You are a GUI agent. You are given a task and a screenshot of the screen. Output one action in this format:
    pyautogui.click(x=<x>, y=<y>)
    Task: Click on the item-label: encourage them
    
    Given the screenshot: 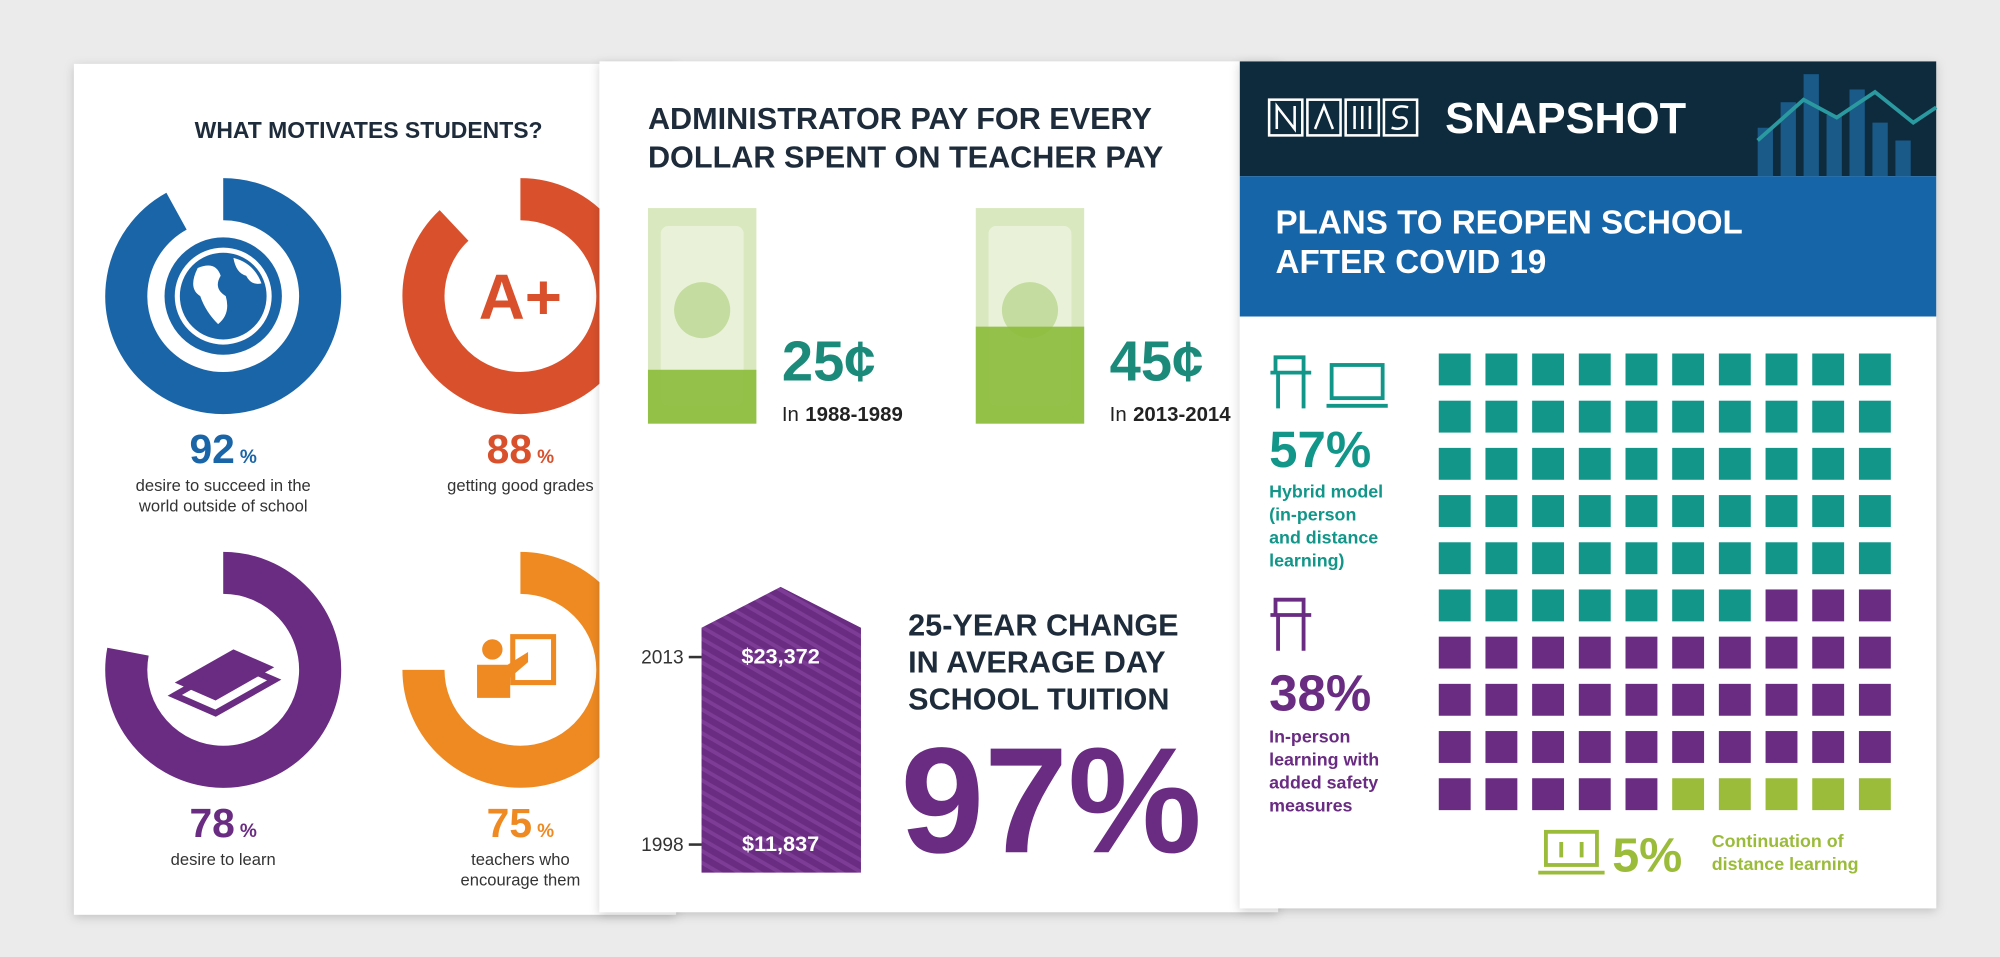 What is the action you would take?
    pyautogui.click(x=521, y=879)
    